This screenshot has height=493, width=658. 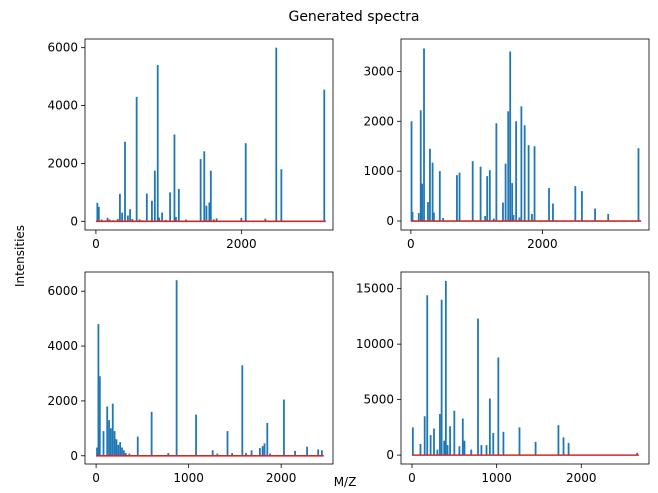 I want to click on figure-xlabel: M/Z, so click(x=345, y=482).